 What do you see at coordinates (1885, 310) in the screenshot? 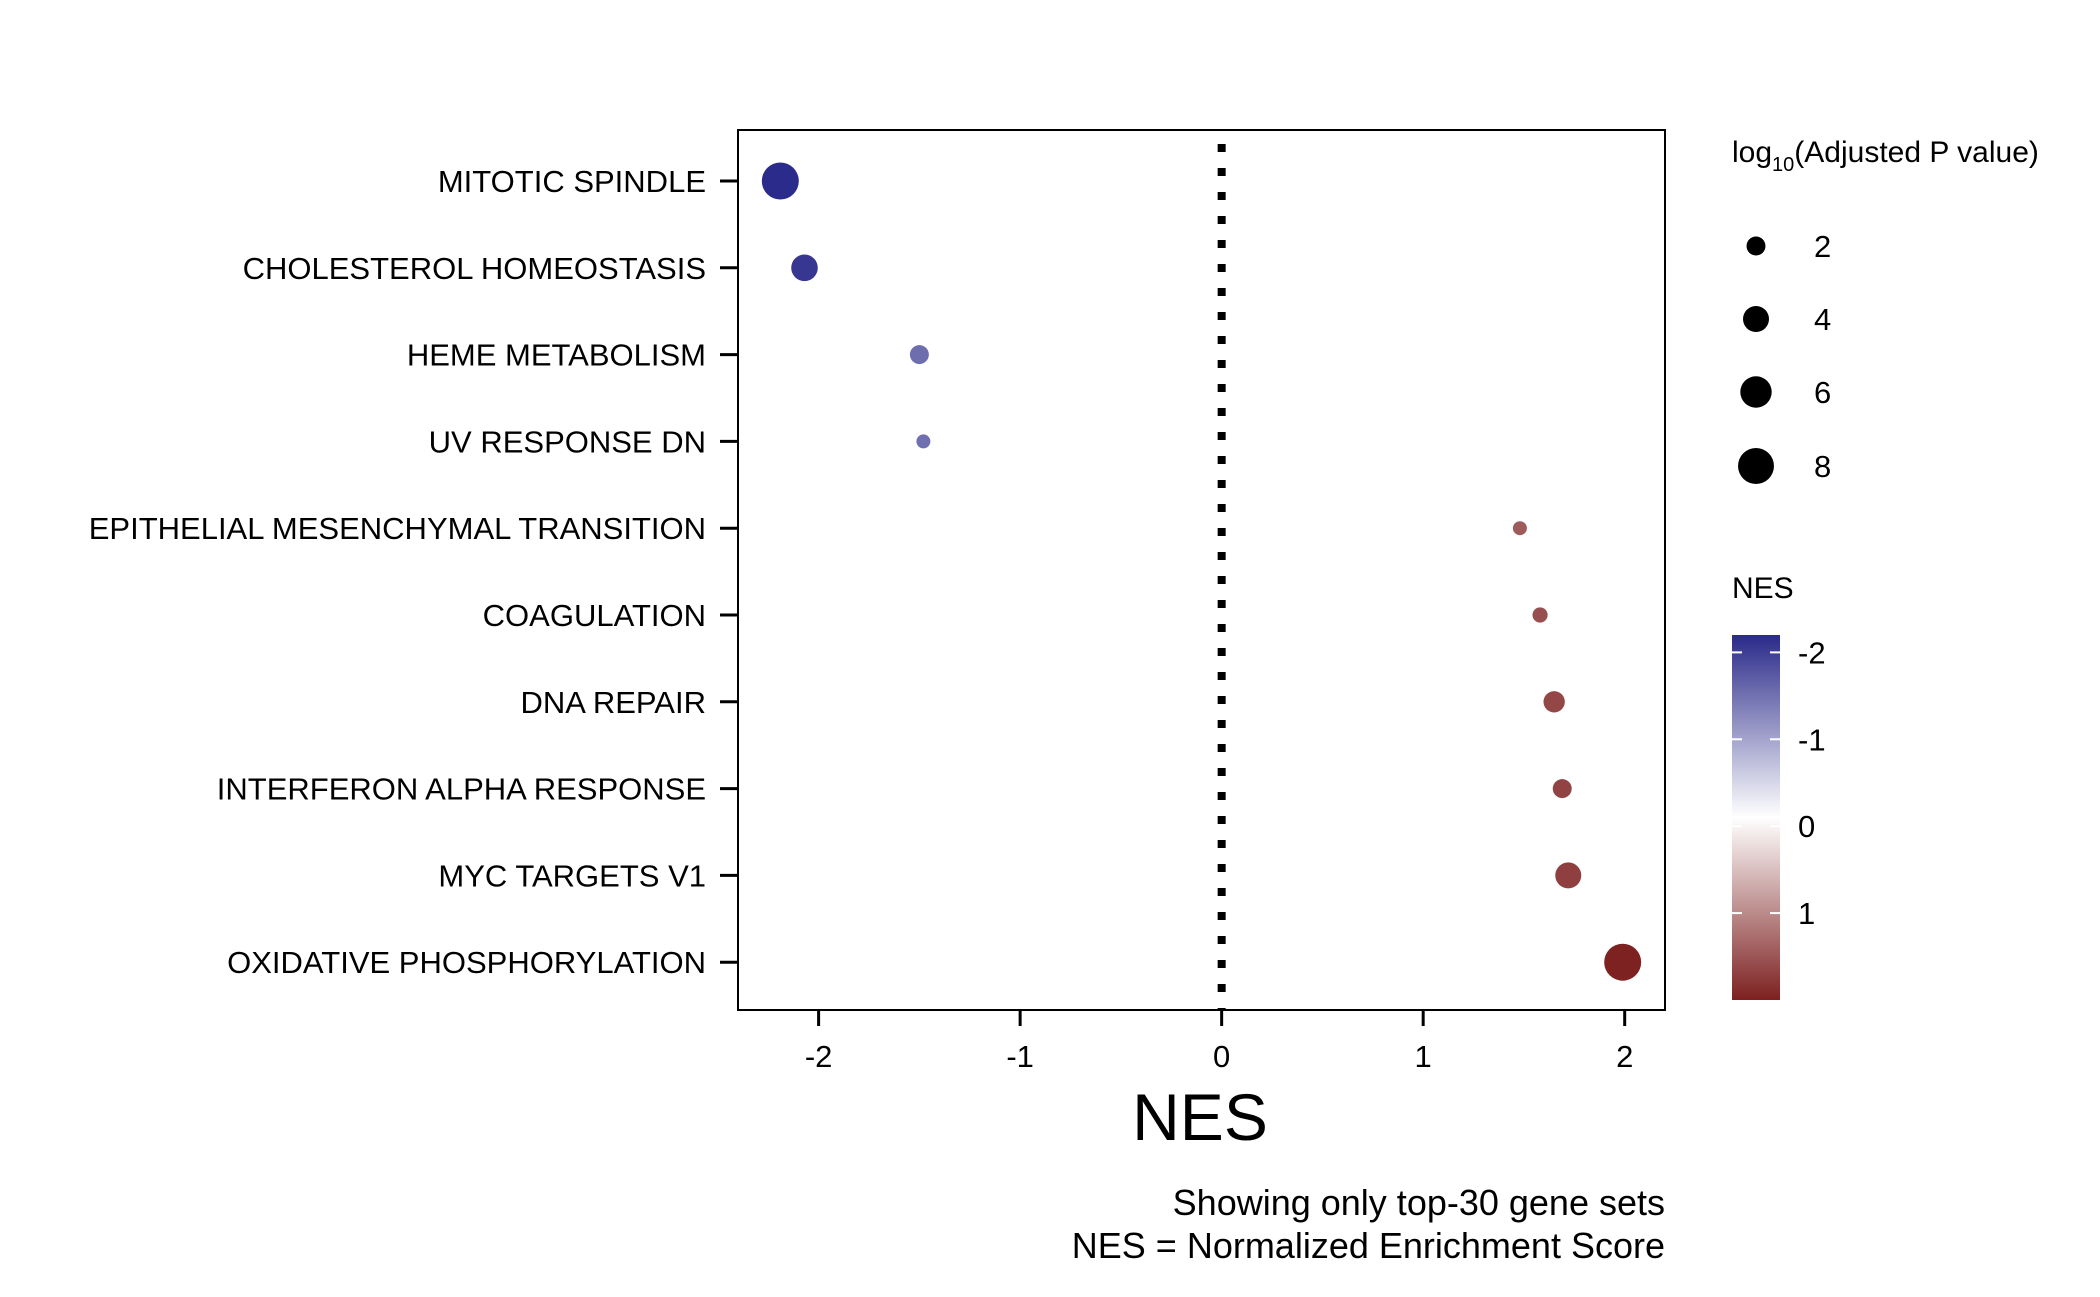
I see `size-legend: log10(Adjusted P value) 2 4 6 8` at bounding box center [1885, 310].